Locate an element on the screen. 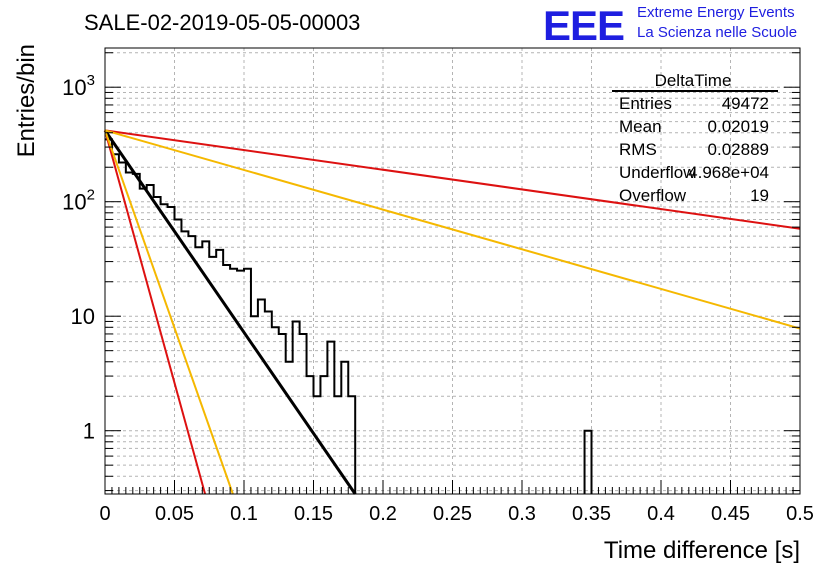 The width and height of the screenshot is (836, 572). x-tick-label: 0.35 is located at coordinates (591, 514).